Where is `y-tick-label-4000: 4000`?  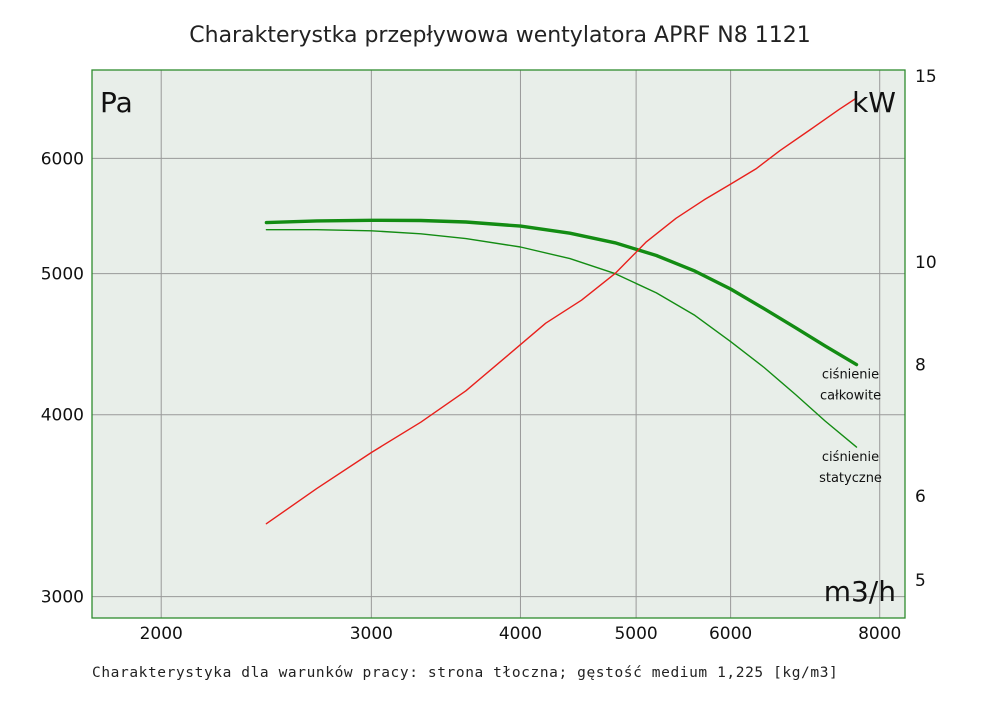
y-tick-label-4000: 4000 is located at coordinates (62, 416).